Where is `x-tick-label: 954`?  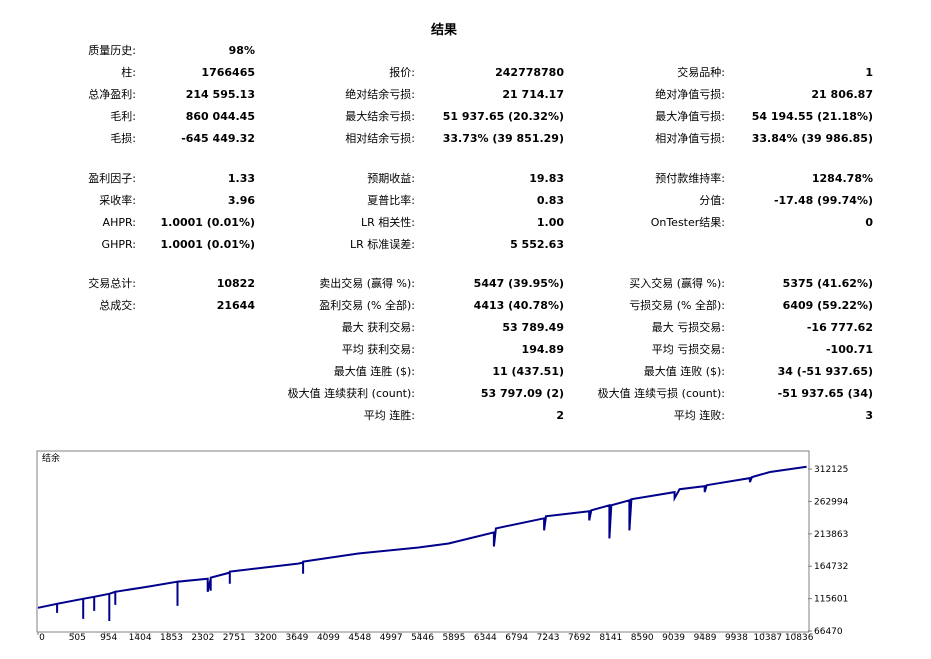
x-tick-label: 954 is located at coordinates (108, 638).